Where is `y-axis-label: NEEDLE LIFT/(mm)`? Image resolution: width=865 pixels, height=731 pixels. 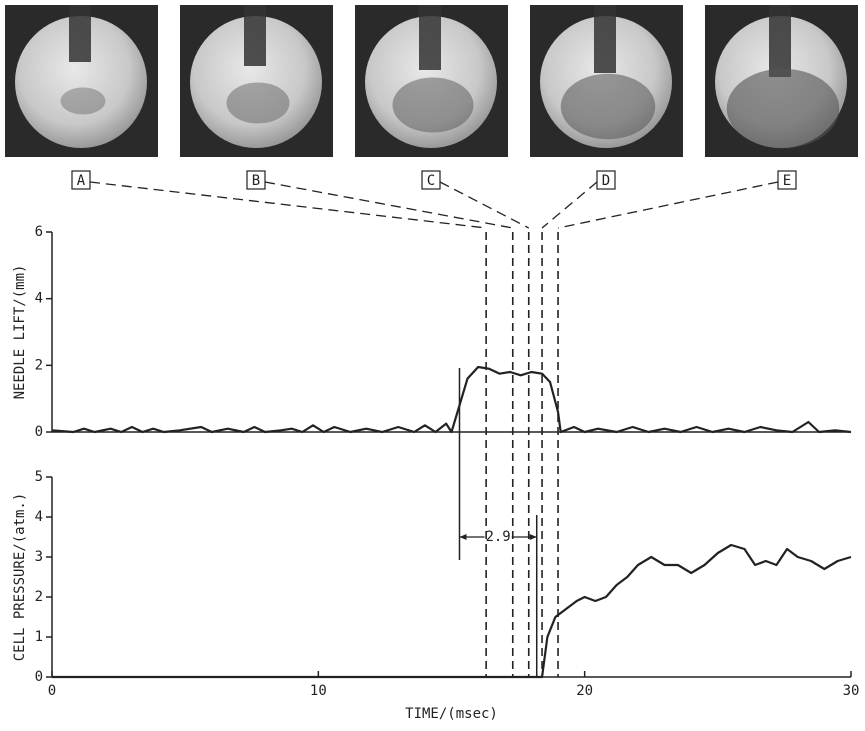 y-axis-label: NEEDLE LIFT/(mm) is located at coordinates (20, 332).